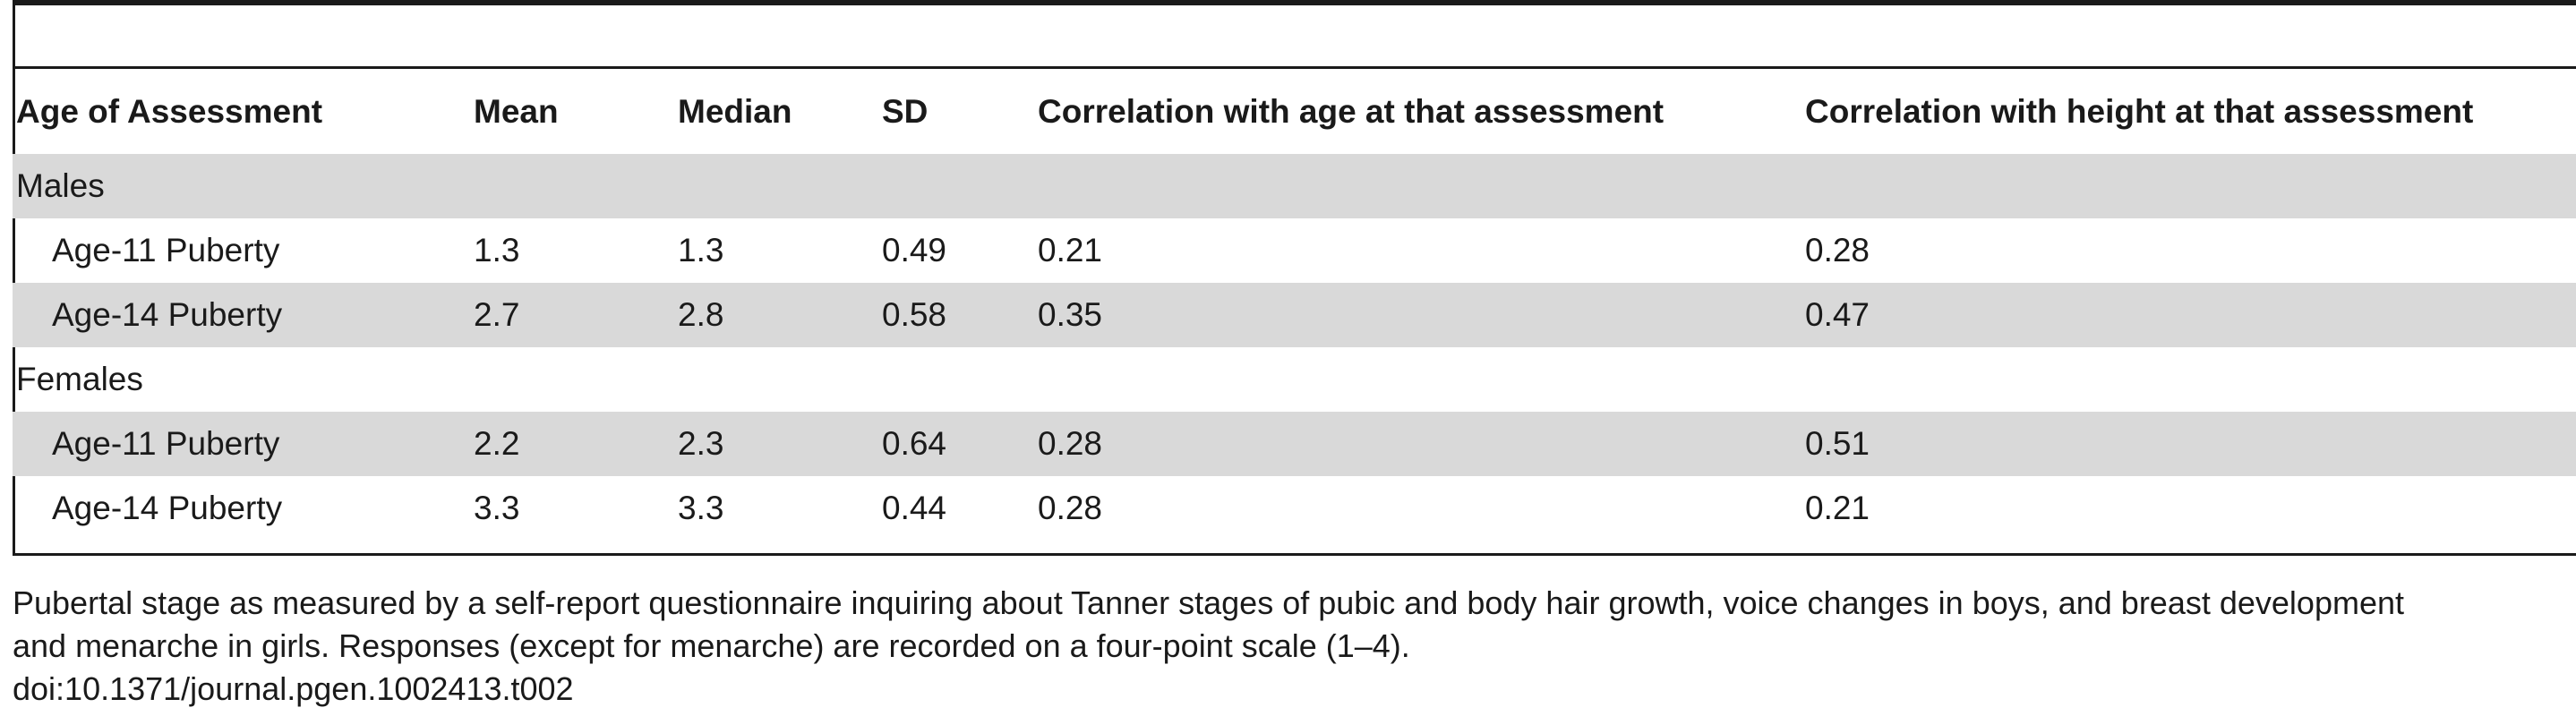 This screenshot has width=2576, height=716. I want to click on cell-mean: 2.7, so click(576, 315).